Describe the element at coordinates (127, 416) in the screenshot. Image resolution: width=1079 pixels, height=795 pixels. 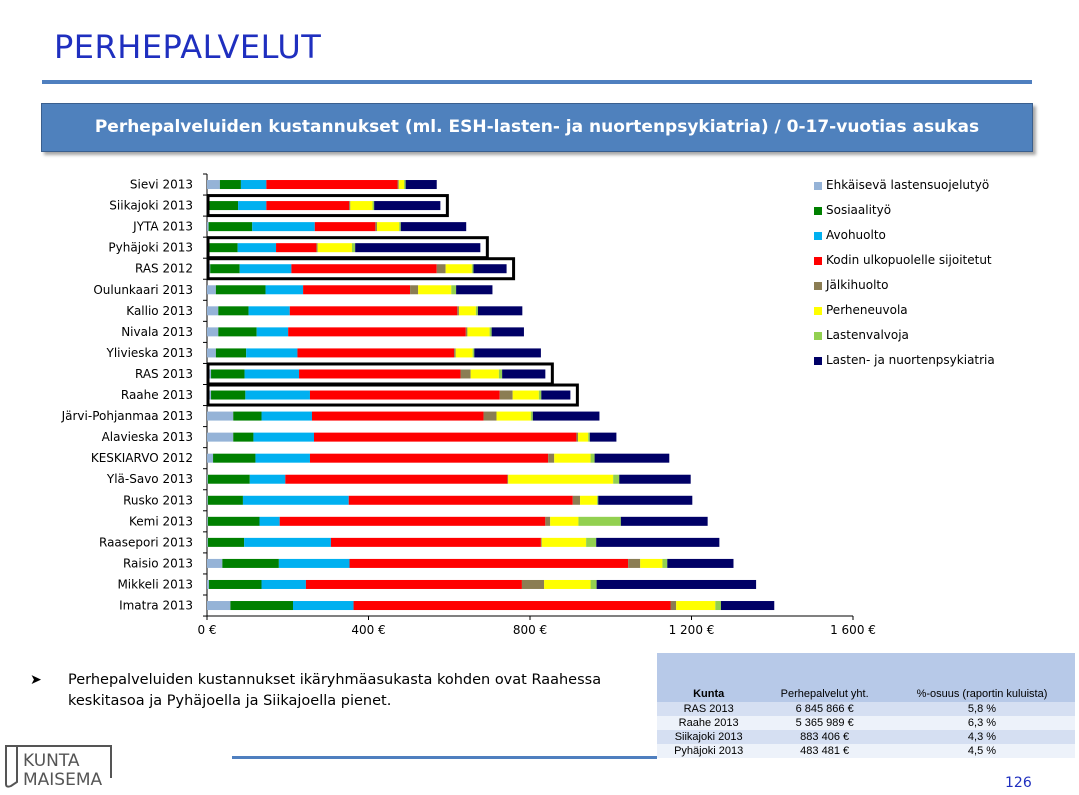
I see `category-label: Järvi-Pohjanmaa 2013` at that location.